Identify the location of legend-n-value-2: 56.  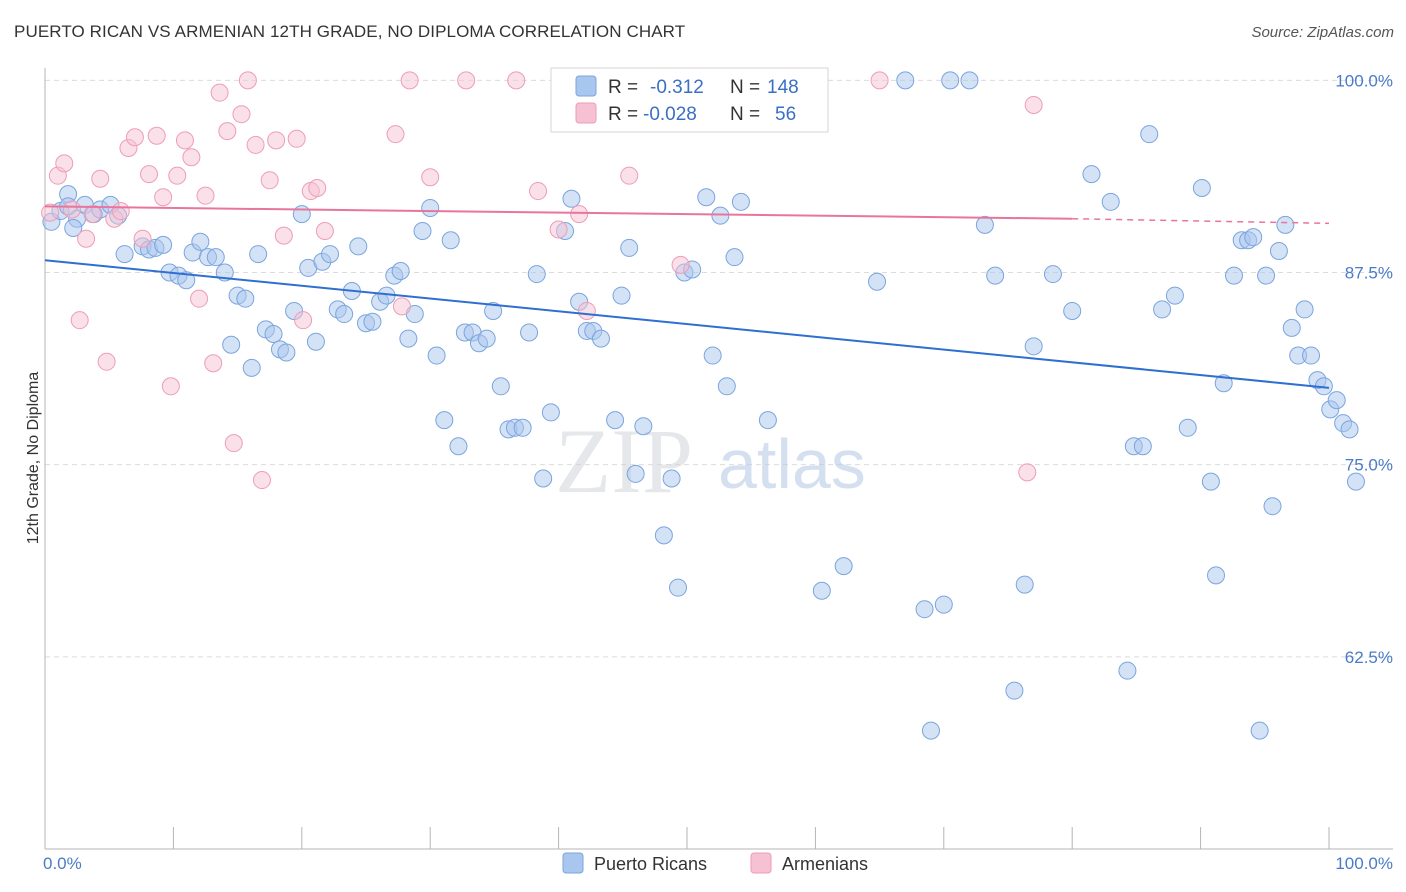
(785, 114).